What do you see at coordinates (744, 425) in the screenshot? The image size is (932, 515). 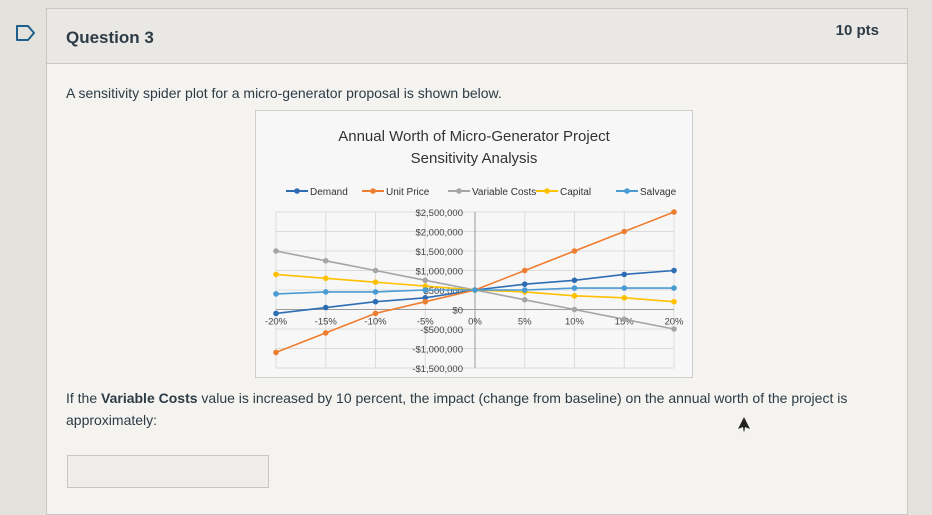 I see `mouse-cursor-icon` at bounding box center [744, 425].